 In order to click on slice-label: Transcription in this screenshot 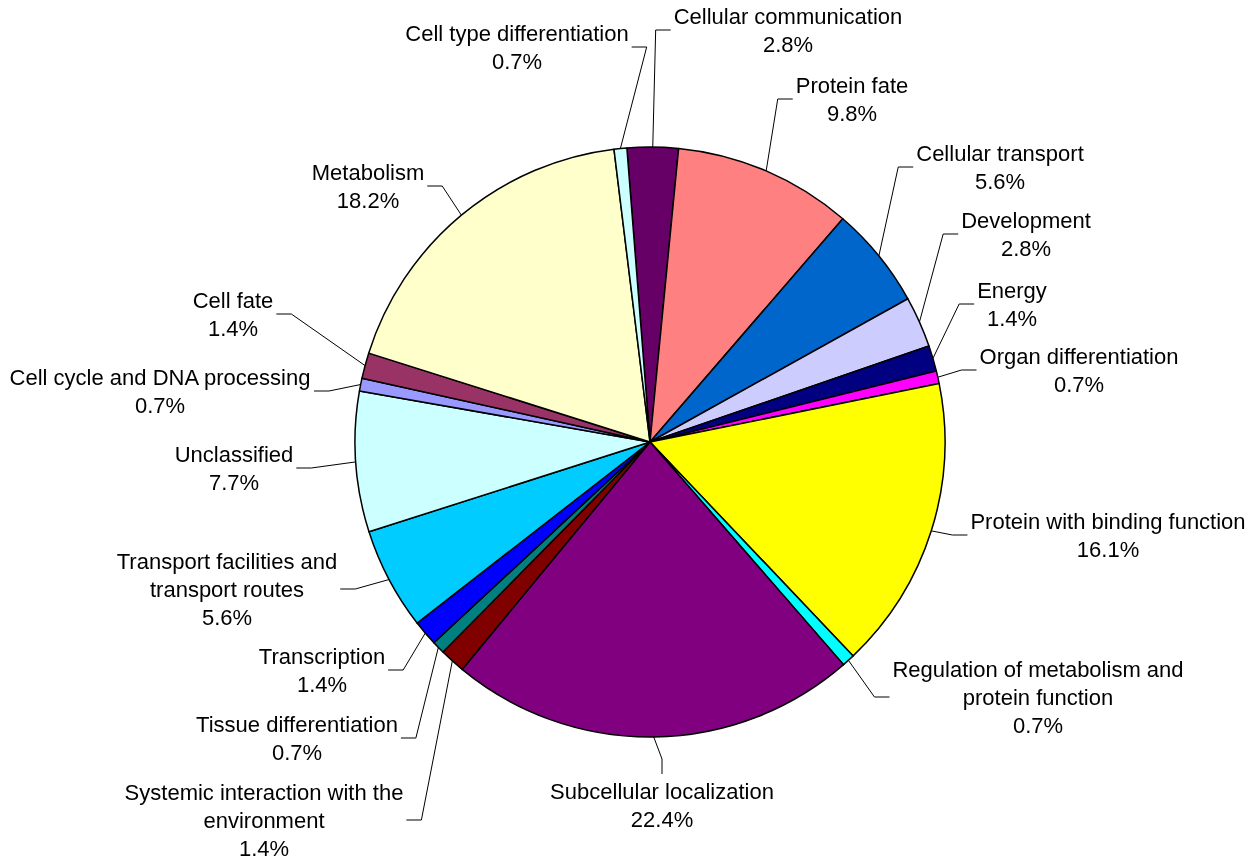, I will do `click(322, 656)`.